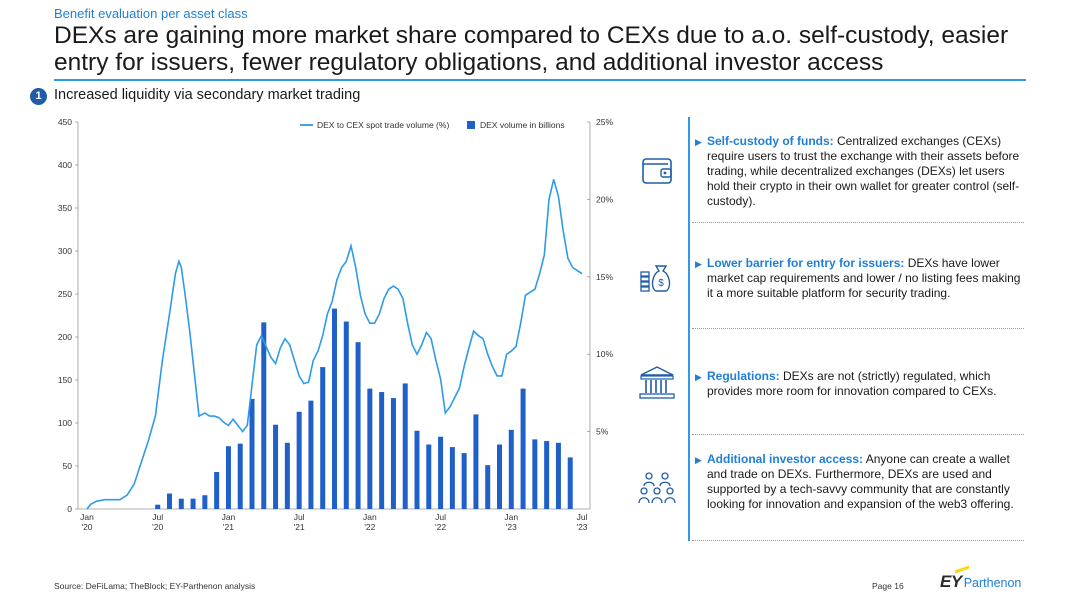 Image resolution: width=1080 pixels, height=607 pixels. Describe the element at coordinates (522, 125) in the screenshot. I see `legend-bar-label: DEX volume in billions` at that location.